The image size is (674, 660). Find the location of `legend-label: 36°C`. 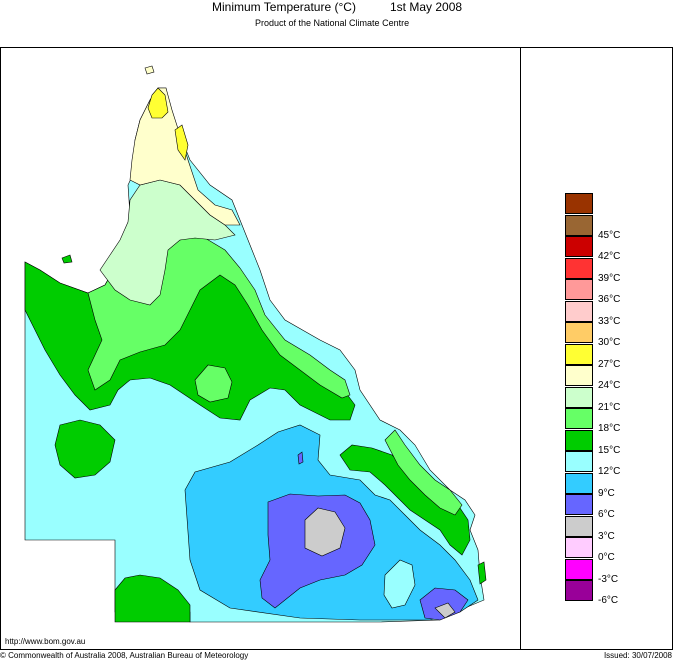

legend-label: 36°C is located at coordinates (609, 299).